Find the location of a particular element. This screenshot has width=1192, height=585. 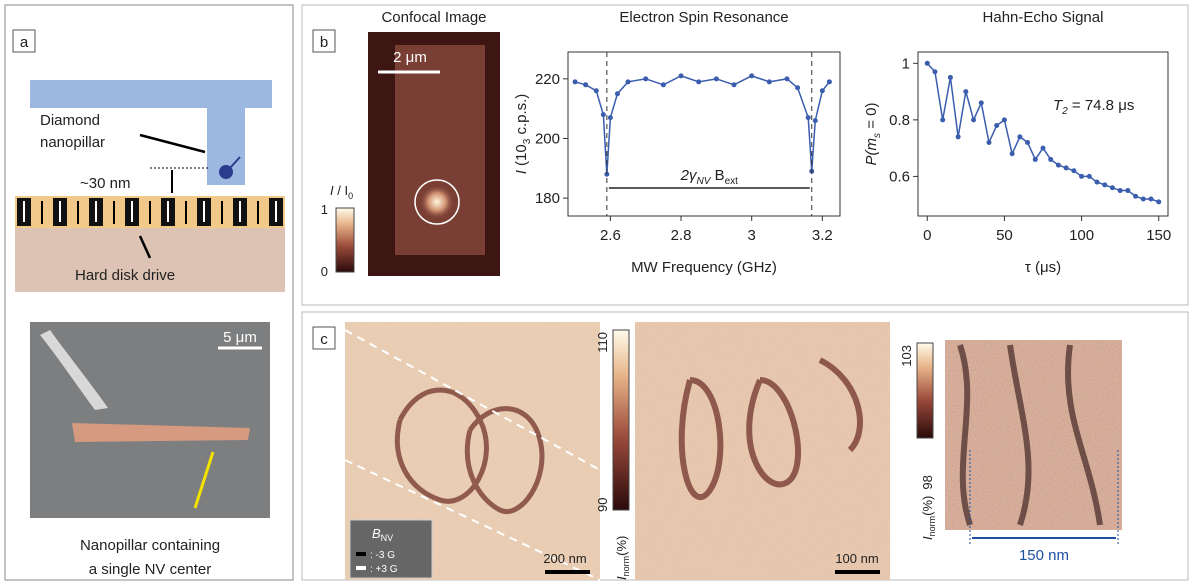

text-part: NV is located at coordinates (704, 181).